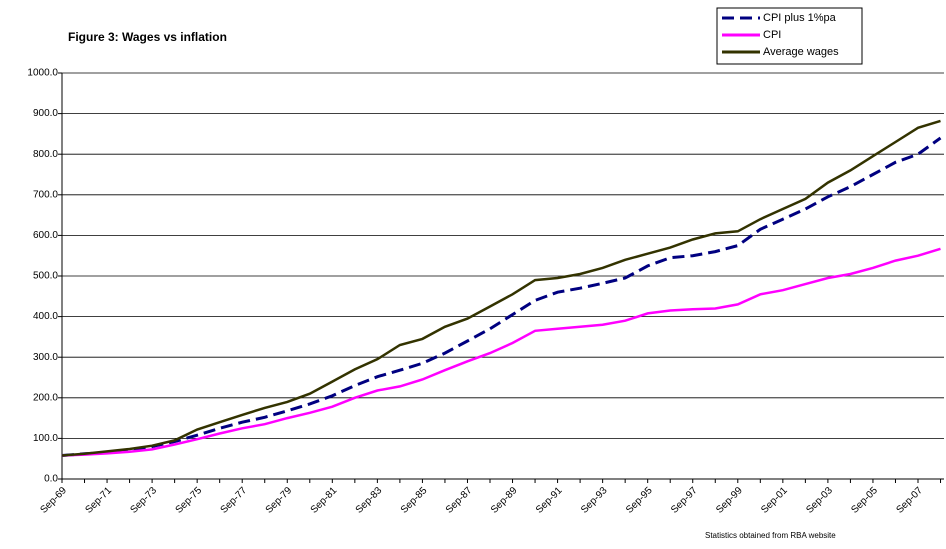 The height and width of the screenshot is (549, 946). Describe the element at coordinates (45, 438) in the screenshot. I see `y-tick-label: 100.0` at that location.